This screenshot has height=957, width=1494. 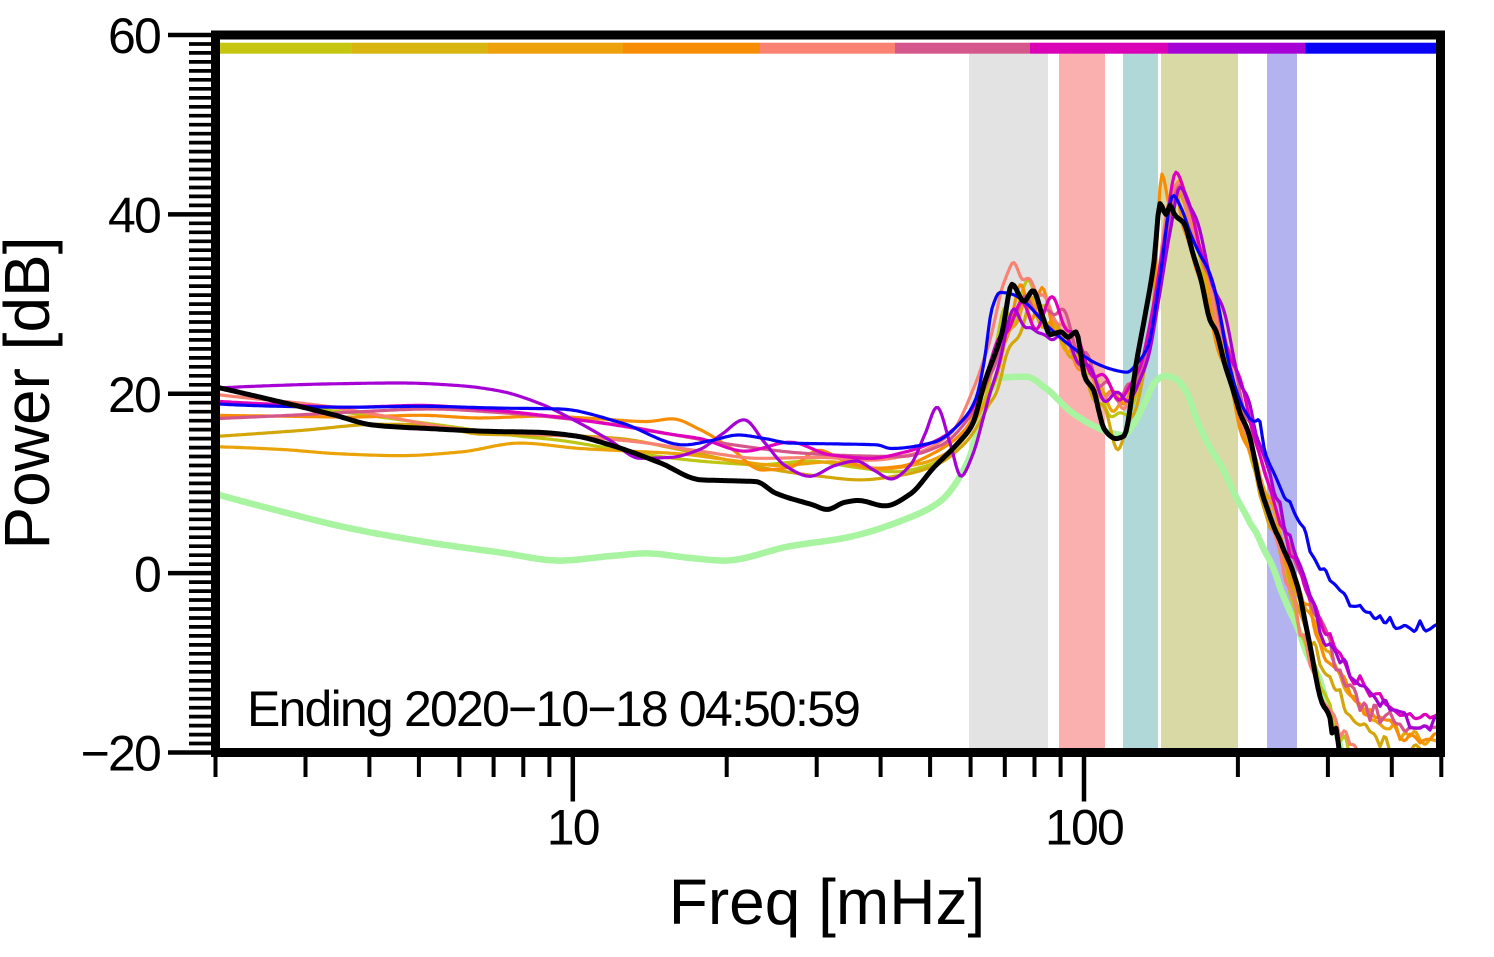 What do you see at coordinates (1084, 828) in the screenshot?
I see `svg-text: 100` at bounding box center [1084, 828].